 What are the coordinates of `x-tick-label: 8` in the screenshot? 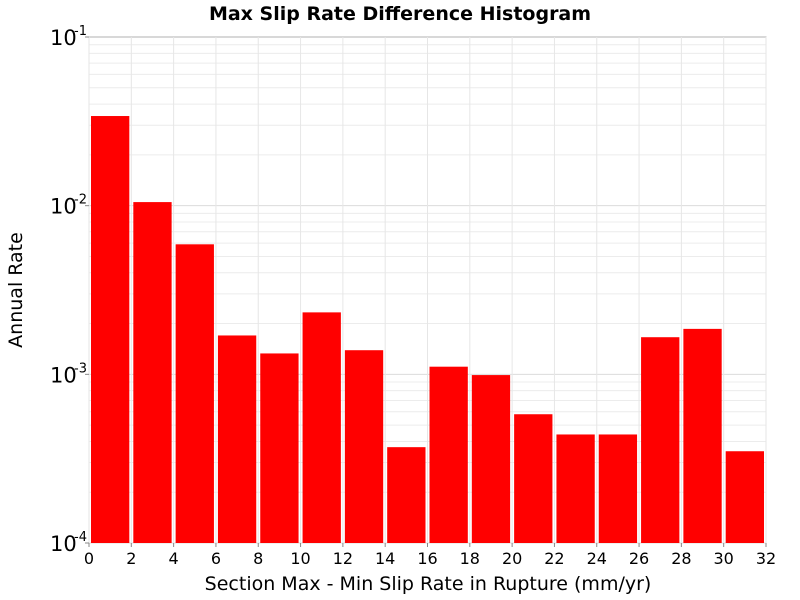 It's located at (258, 558).